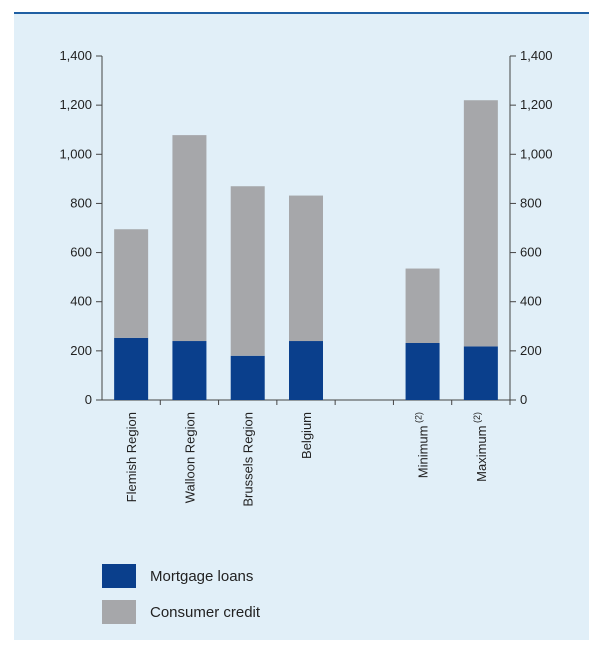 This screenshot has height=652, width=589. What do you see at coordinates (81, 301) in the screenshot?
I see `y-tick-label-left: 400` at bounding box center [81, 301].